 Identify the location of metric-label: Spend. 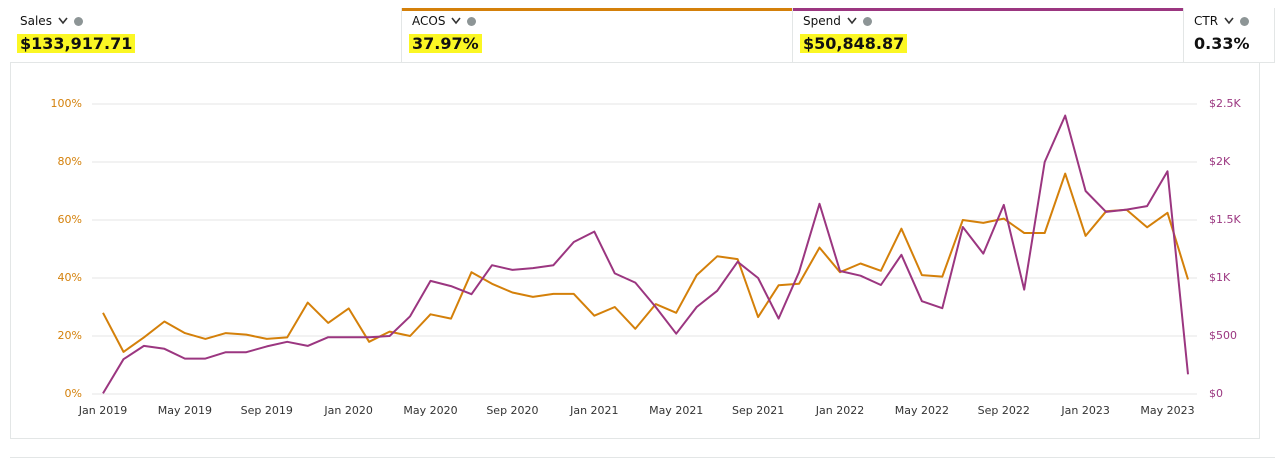
(822, 21).